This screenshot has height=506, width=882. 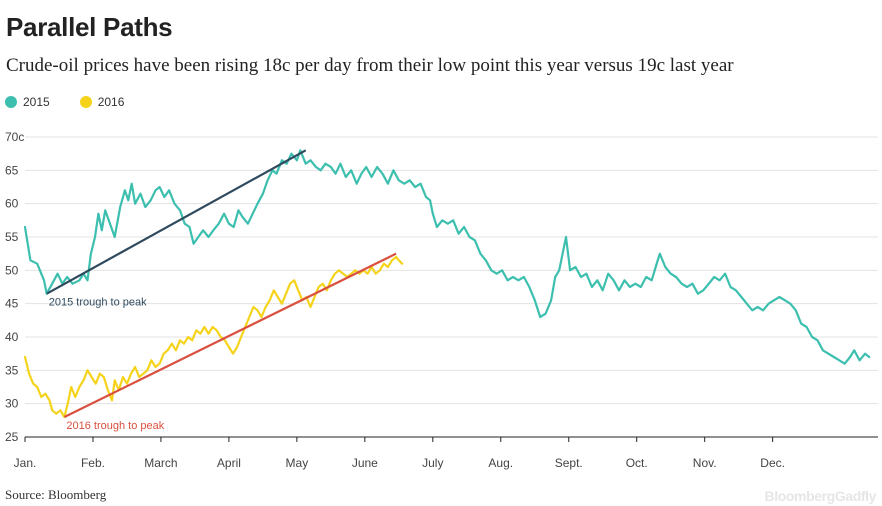 What do you see at coordinates (36, 102) in the screenshot?
I see `legend-label-2015: 2015` at bounding box center [36, 102].